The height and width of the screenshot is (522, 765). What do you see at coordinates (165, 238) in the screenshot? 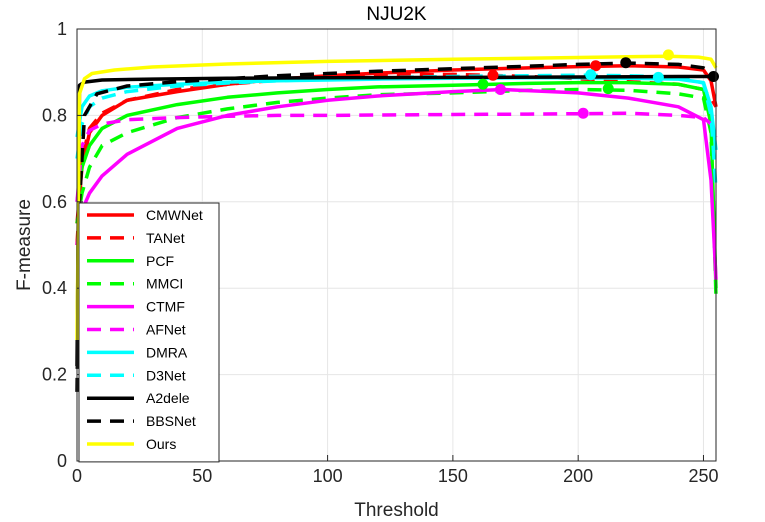
I see `legend-label-tanet: TANet` at bounding box center [165, 238].